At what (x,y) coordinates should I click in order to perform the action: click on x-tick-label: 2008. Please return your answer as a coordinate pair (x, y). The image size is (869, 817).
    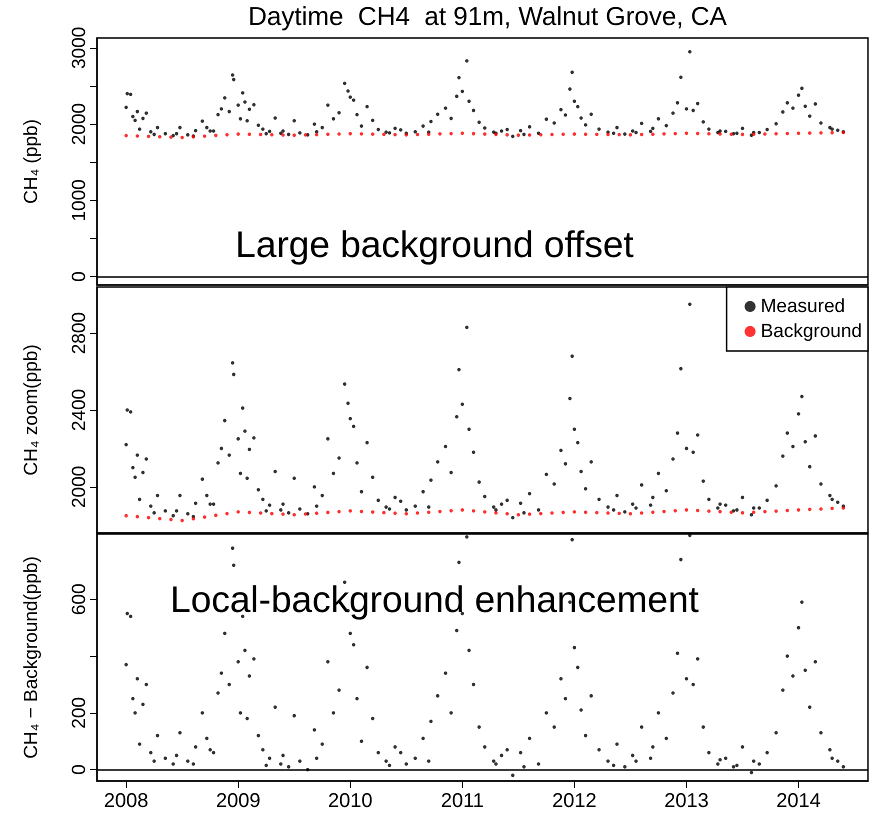
    Looking at the image, I should click on (126, 801).